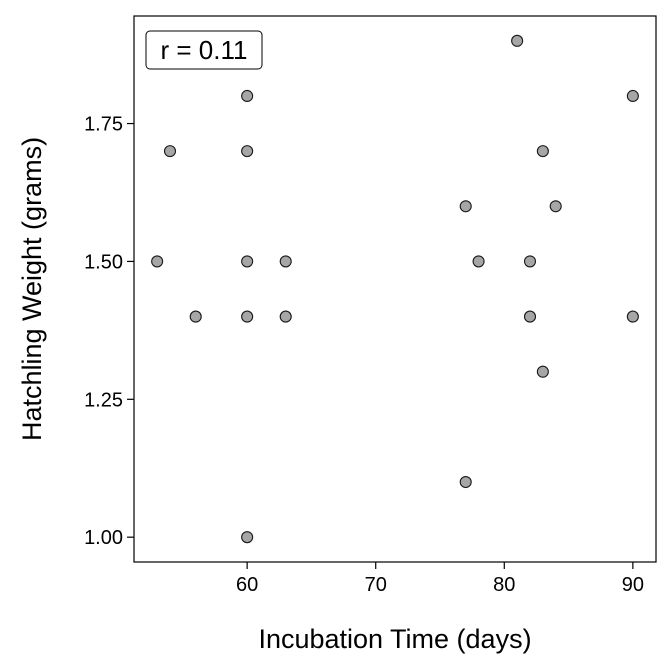 Image resolution: width=672 pixels, height=672 pixels. I want to click on annotation-text: r = 0.11, so click(204, 50).